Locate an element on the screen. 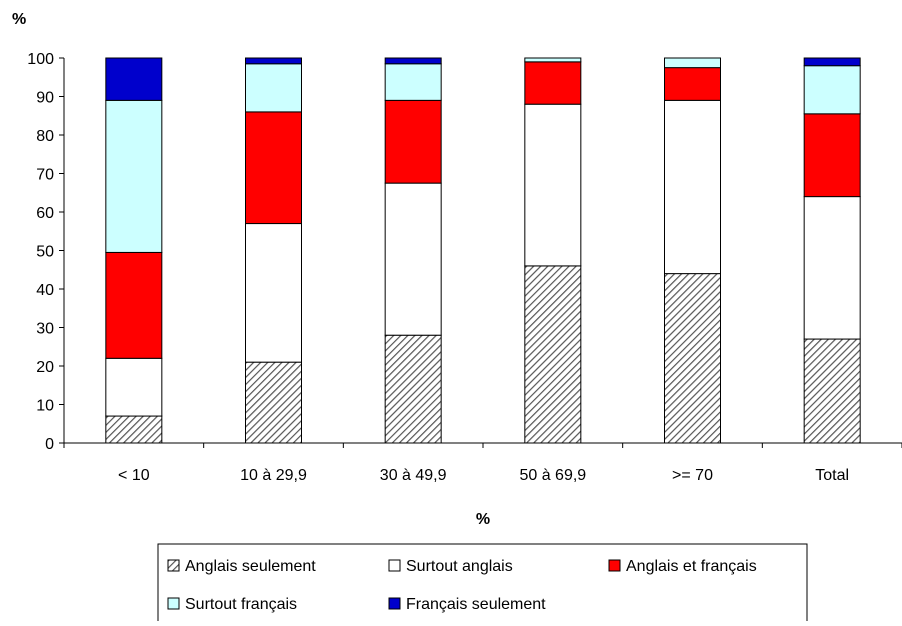  x-tick-label: 30 à 49,9 is located at coordinates (413, 475).